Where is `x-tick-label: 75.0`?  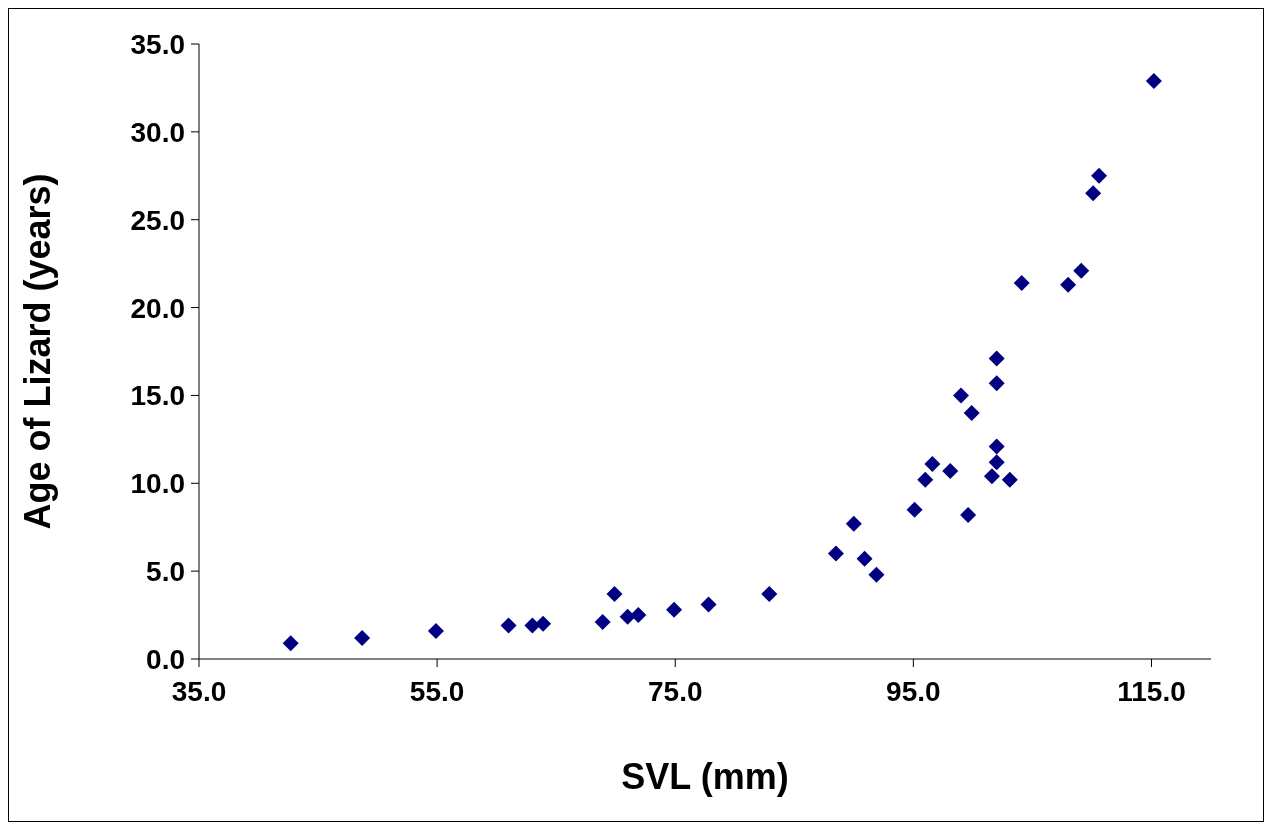 x-tick-label: 75.0 is located at coordinates (675, 691).